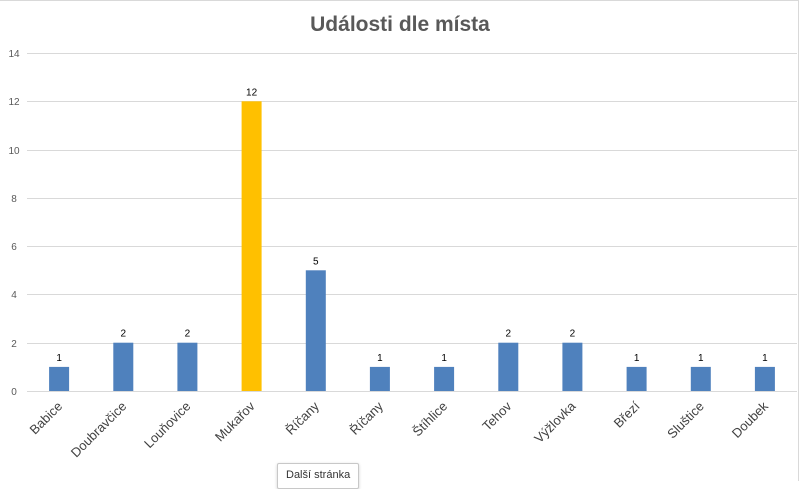 The image size is (799, 489). What do you see at coordinates (429, 419) in the screenshot?
I see `x-tick-label: Štíhlice` at bounding box center [429, 419].